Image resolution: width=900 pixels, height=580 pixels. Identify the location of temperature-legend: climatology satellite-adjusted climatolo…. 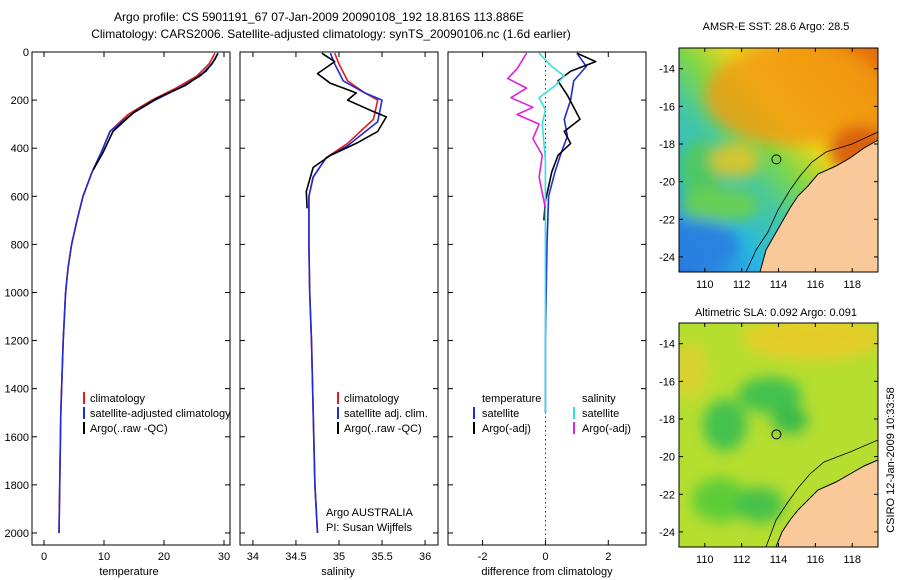
(157, 413).